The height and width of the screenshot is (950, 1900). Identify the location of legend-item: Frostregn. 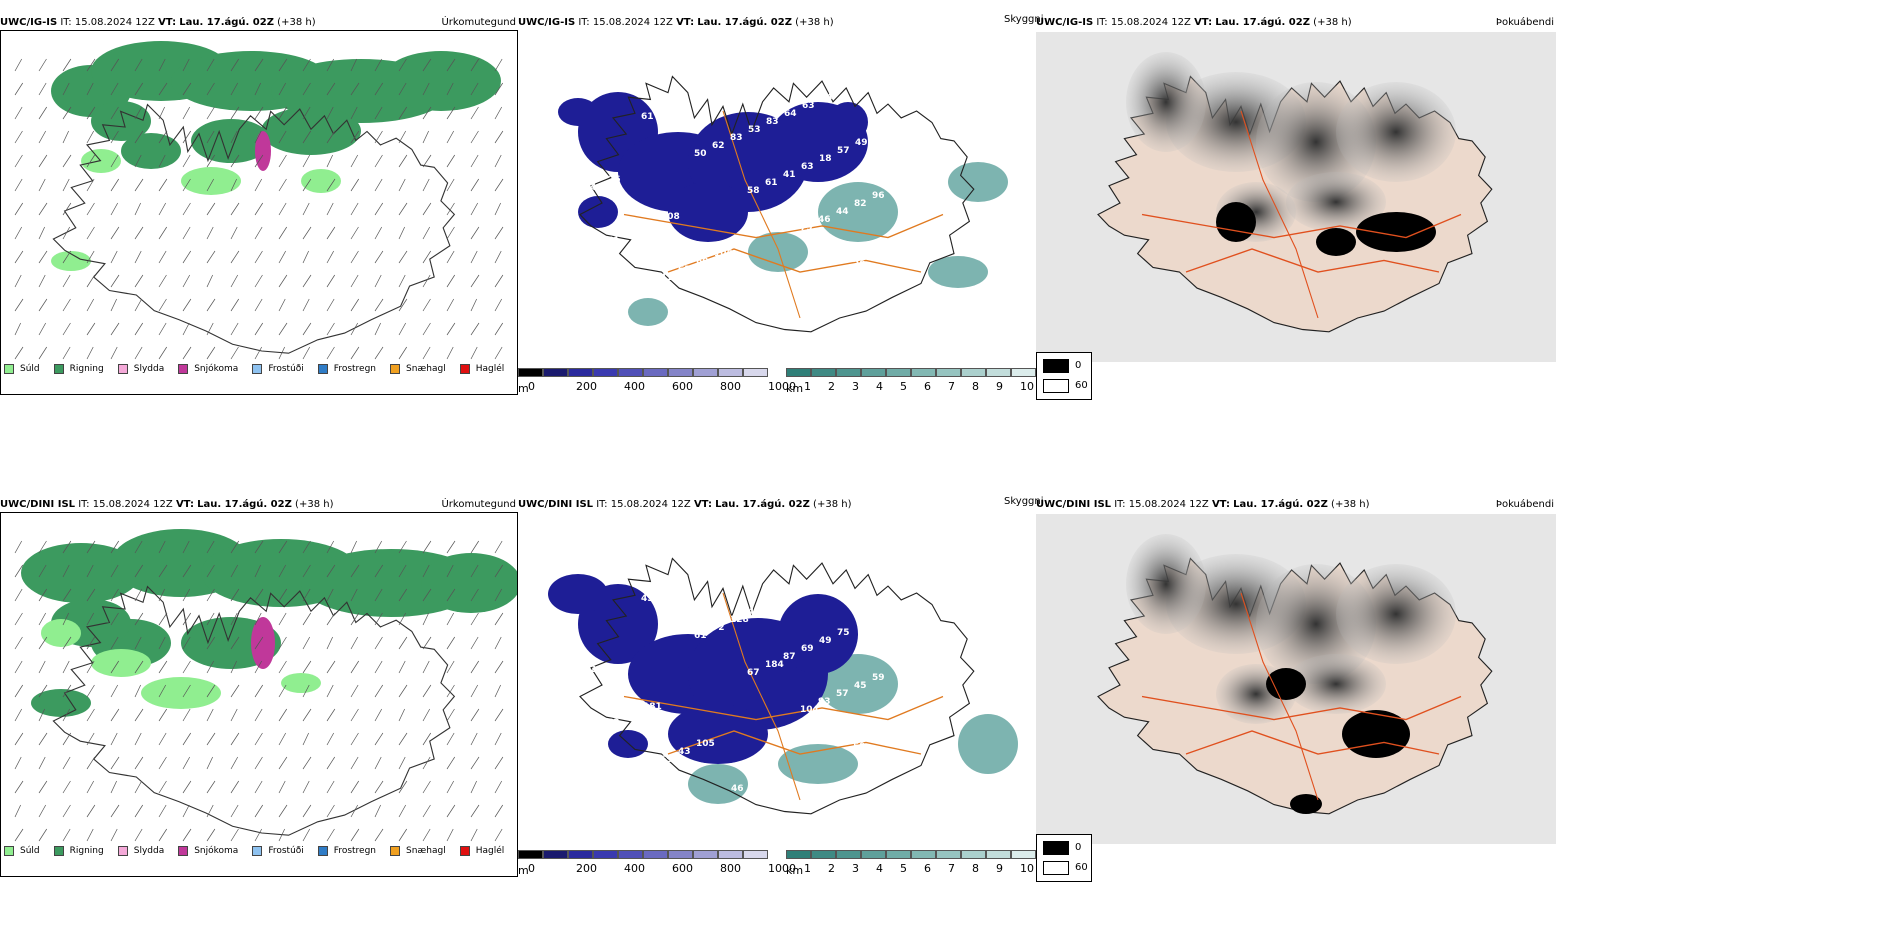
(346, 851).